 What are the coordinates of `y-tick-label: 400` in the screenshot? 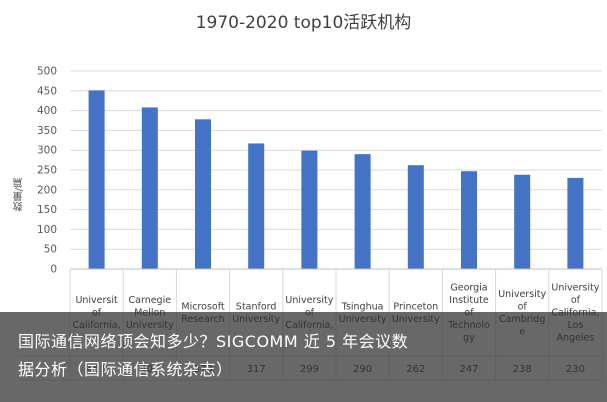 It's located at (47, 111).